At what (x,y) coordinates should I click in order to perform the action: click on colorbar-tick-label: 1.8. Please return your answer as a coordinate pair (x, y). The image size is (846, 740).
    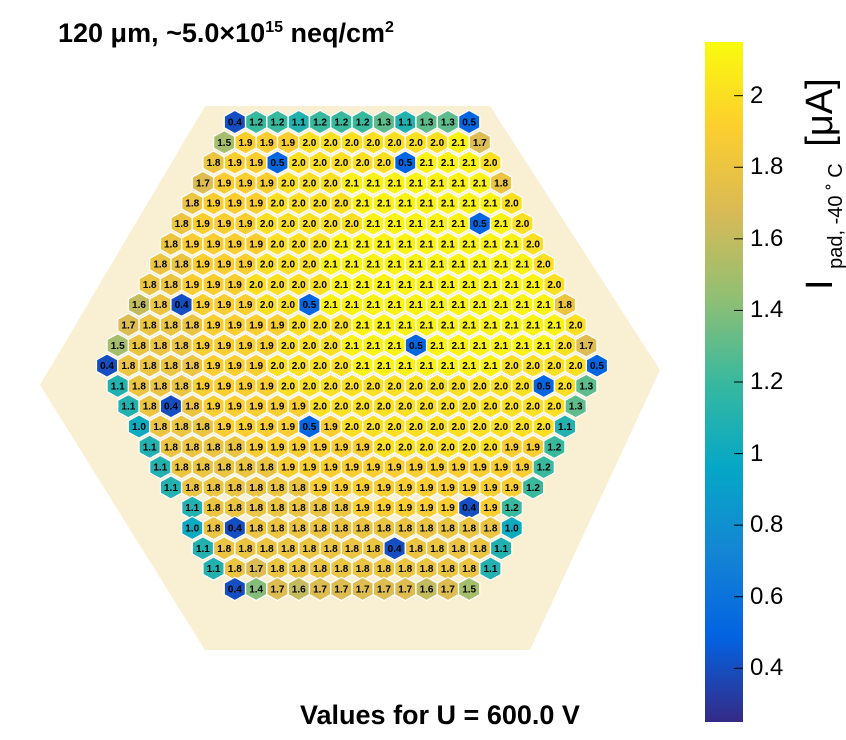
    Looking at the image, I should click on (767, 167).